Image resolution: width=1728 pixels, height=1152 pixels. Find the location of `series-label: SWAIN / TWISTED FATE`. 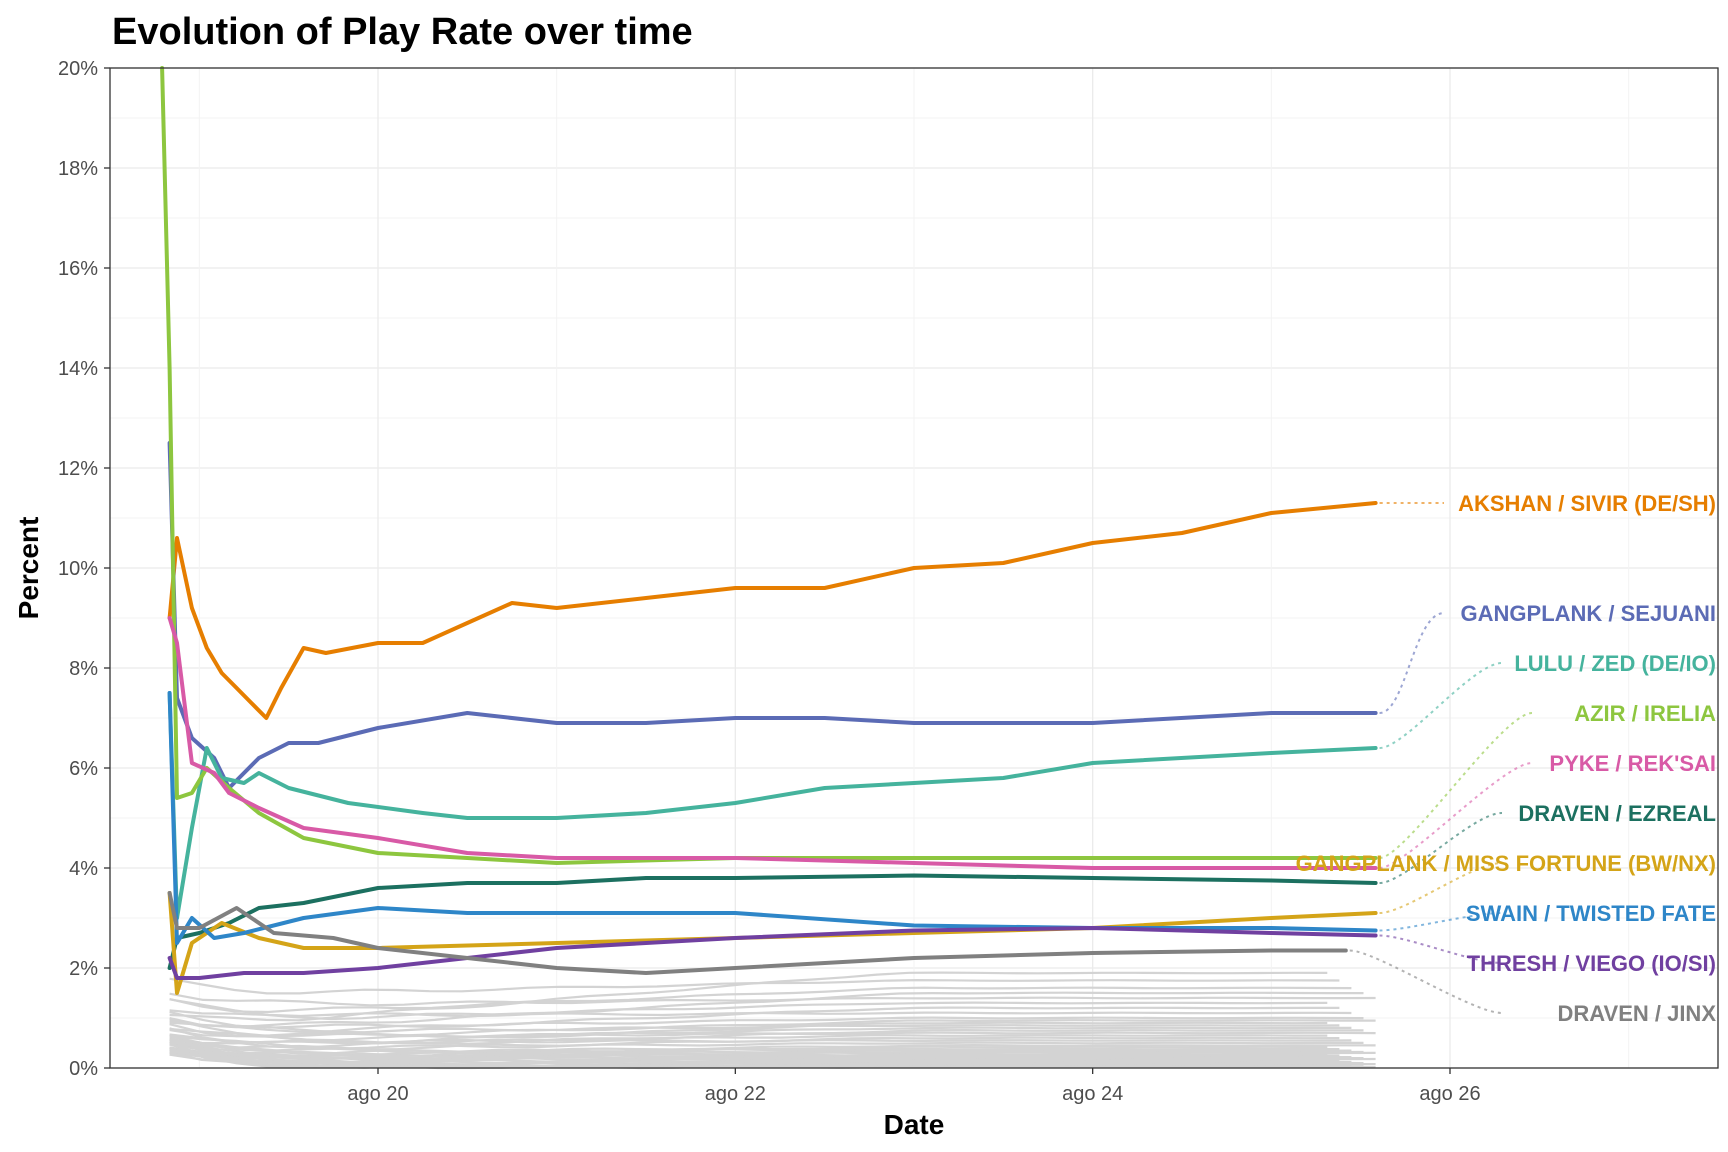

series-label: SWAIN / TWISTED FATE is located at coordinates (1591, 913).